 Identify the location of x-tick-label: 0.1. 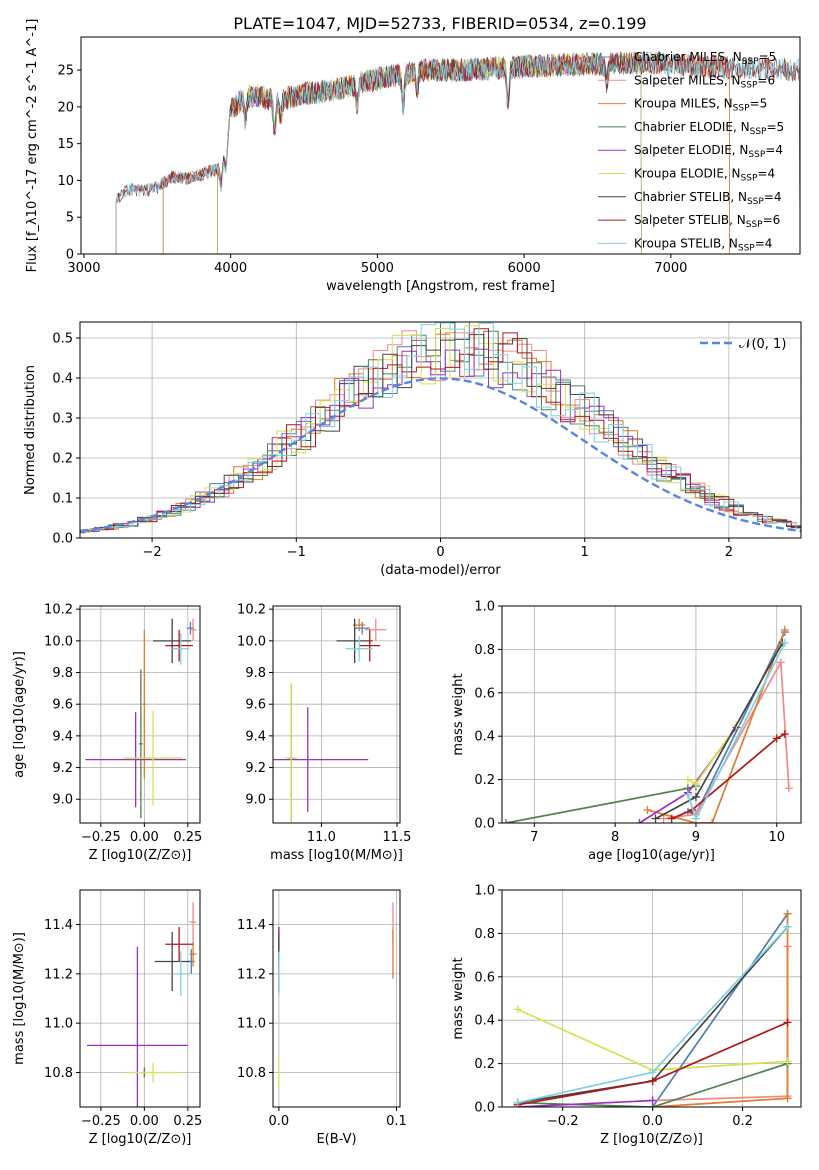
(396, 1121).